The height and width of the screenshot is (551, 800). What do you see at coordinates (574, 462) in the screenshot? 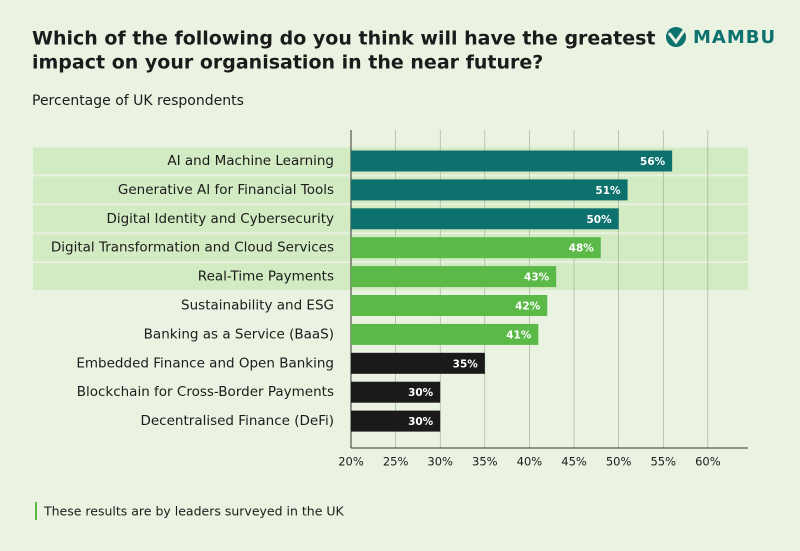
I see `x-tick-label: 45%` at bounding box center [574, 462].